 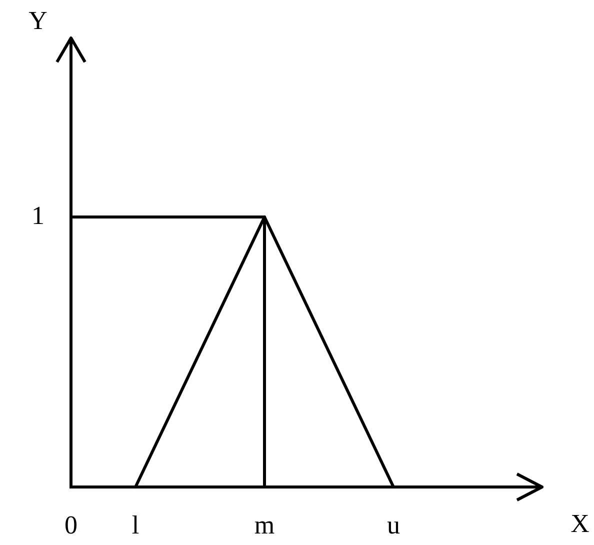 What do you see at coordinates (71, 525) in the screenshot?
I see `x-tick-label: 0` at bounding box center [71, 525].